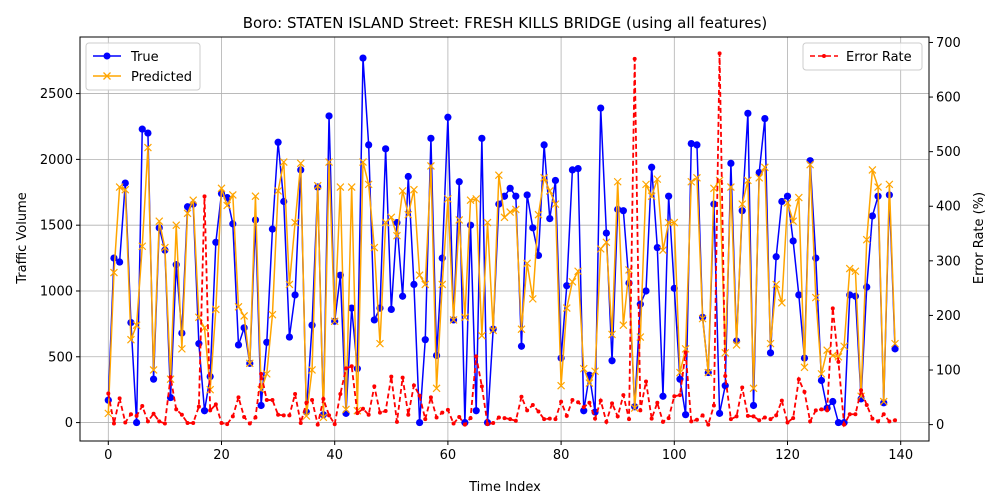 The height and width of the screenshot is (500, 1000). I want to click on y2-tick-label: 300, so click(948, 261).